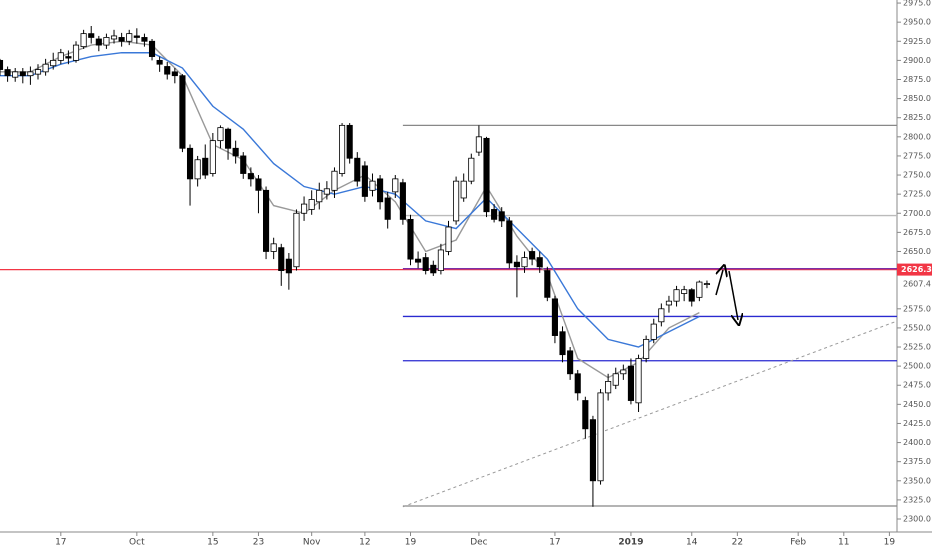 This screenshot has width=932, height=550. Describe the element at coordinates (554, 543) in the screenshot. I see `x-tick-label: 17` at that location.